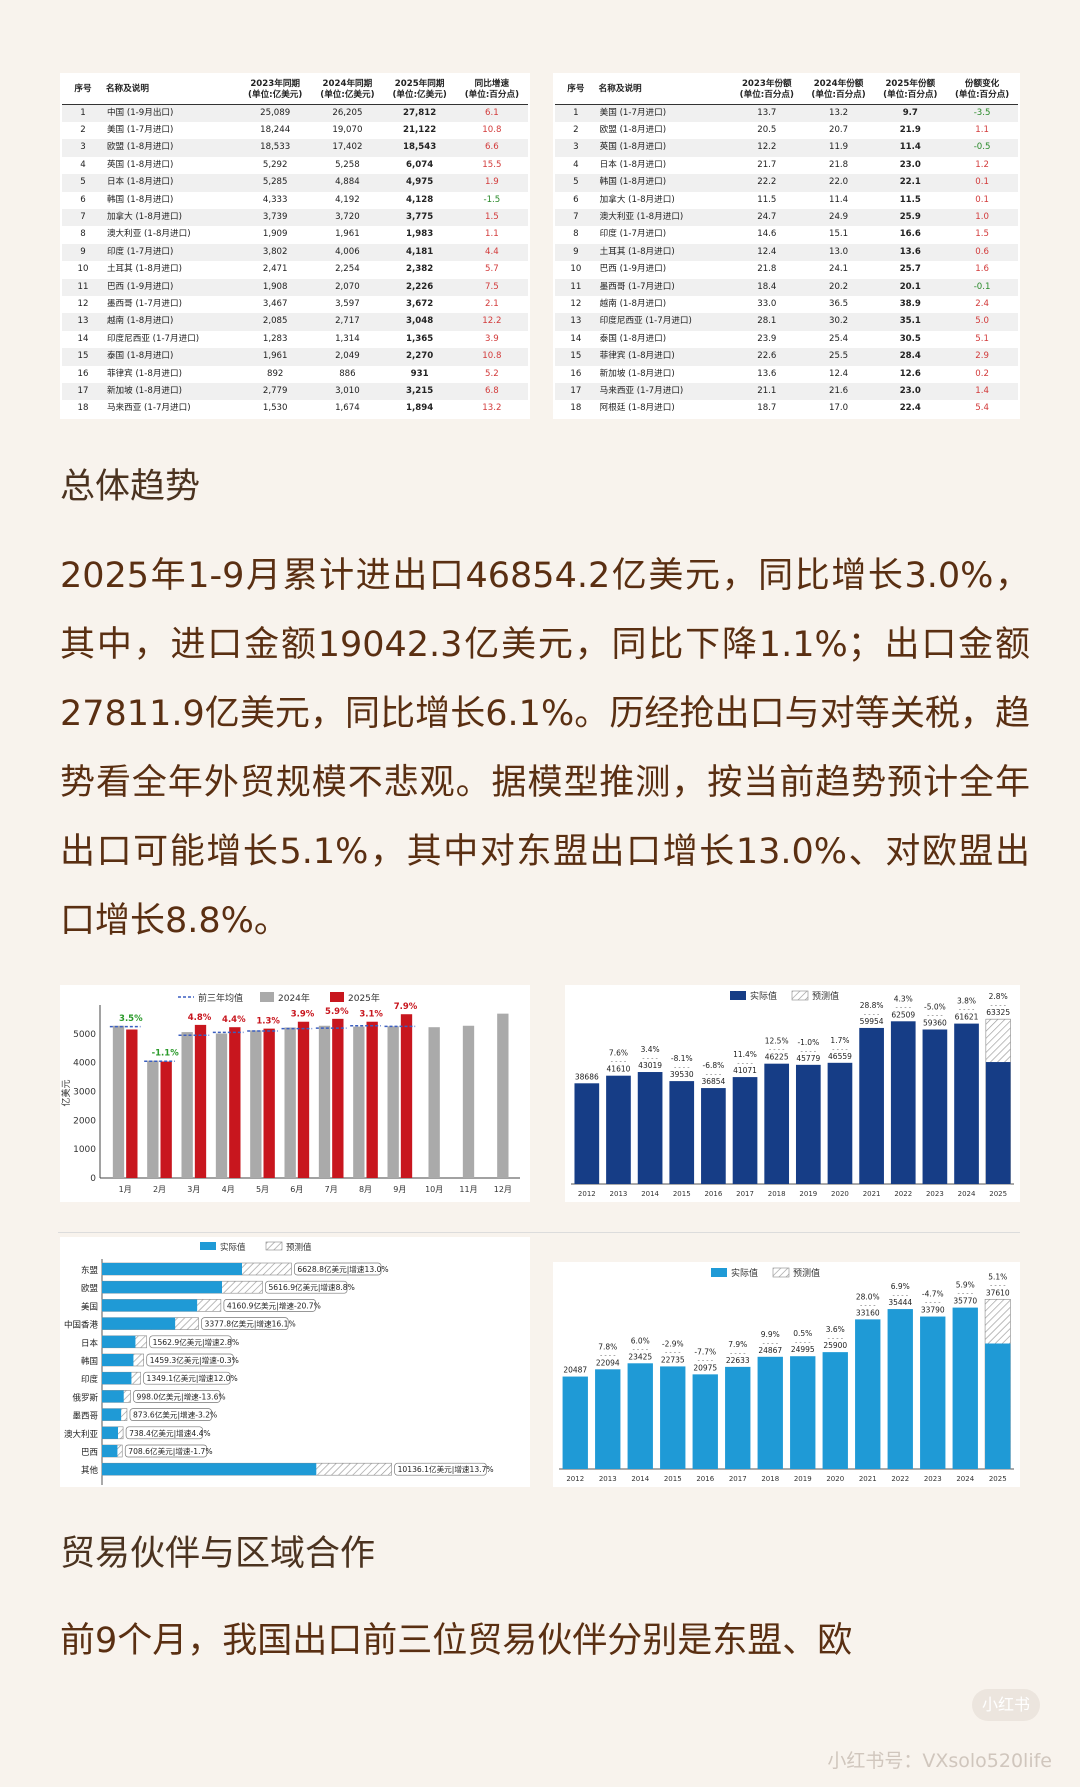 The width and height of the screenshot is (1080, 1787). I want to click on value-label-box, so click(270, 1305).